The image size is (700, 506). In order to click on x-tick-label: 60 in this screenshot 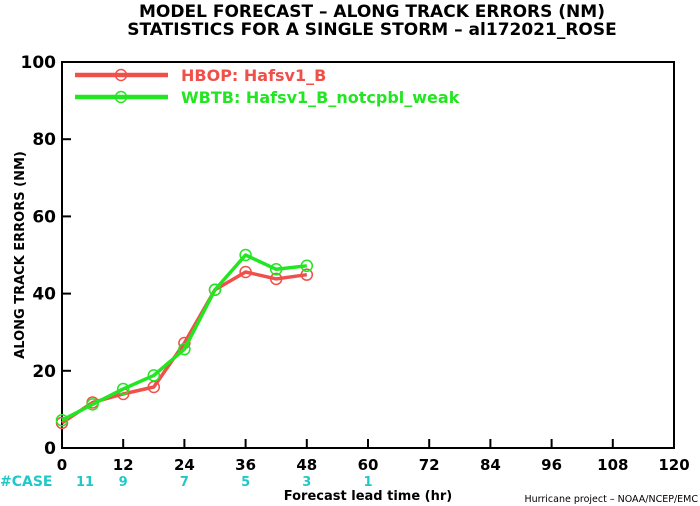, I will do `click(368, 465)`.